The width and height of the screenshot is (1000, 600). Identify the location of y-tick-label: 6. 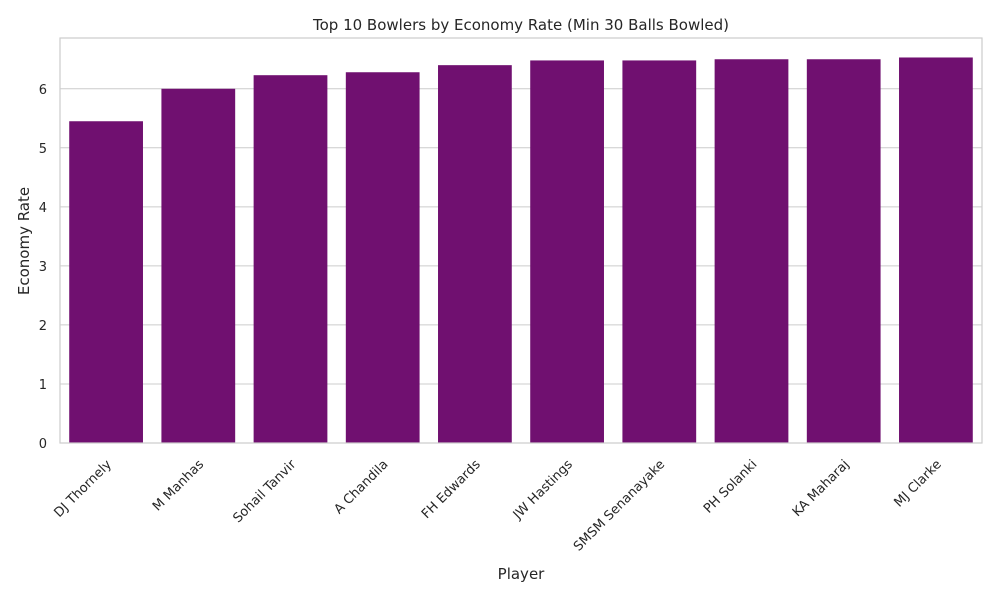
(43, 90).